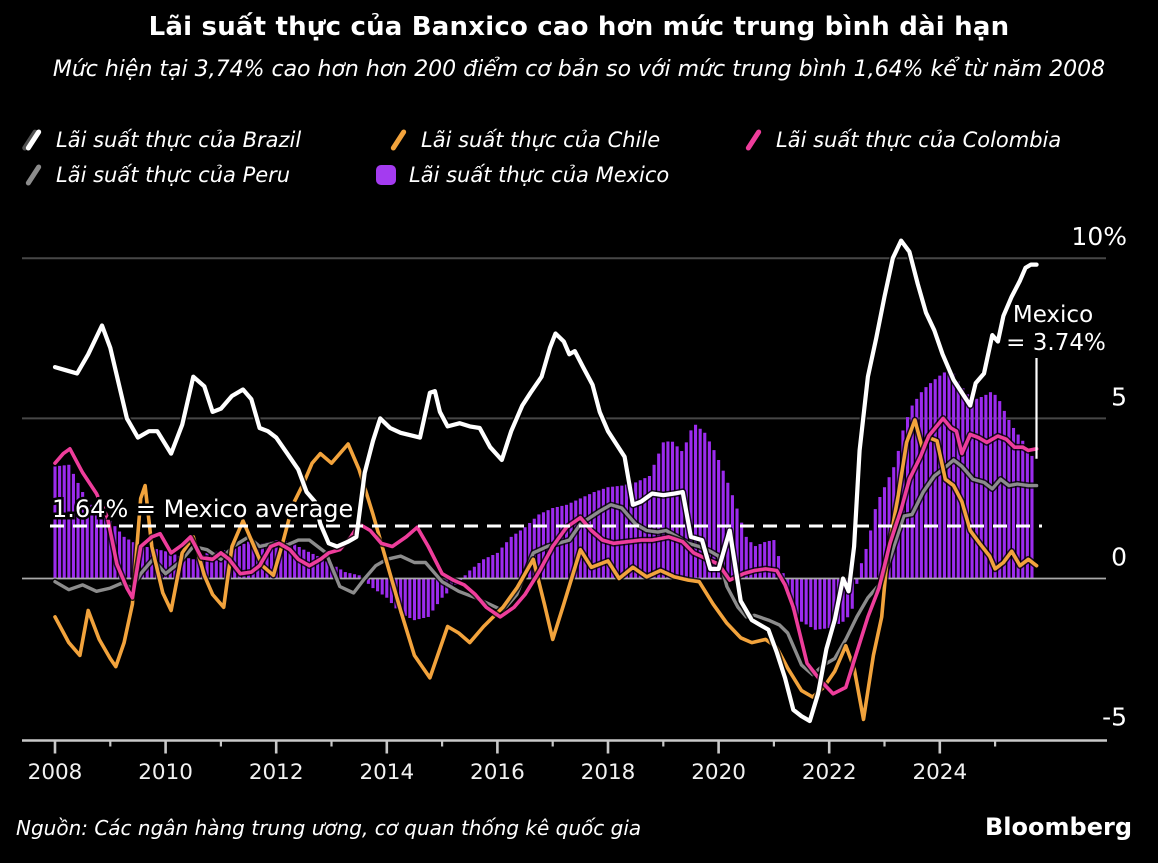 The image size is (1158, 863). I want to click on svg-text: 0, so click(1119, 557).